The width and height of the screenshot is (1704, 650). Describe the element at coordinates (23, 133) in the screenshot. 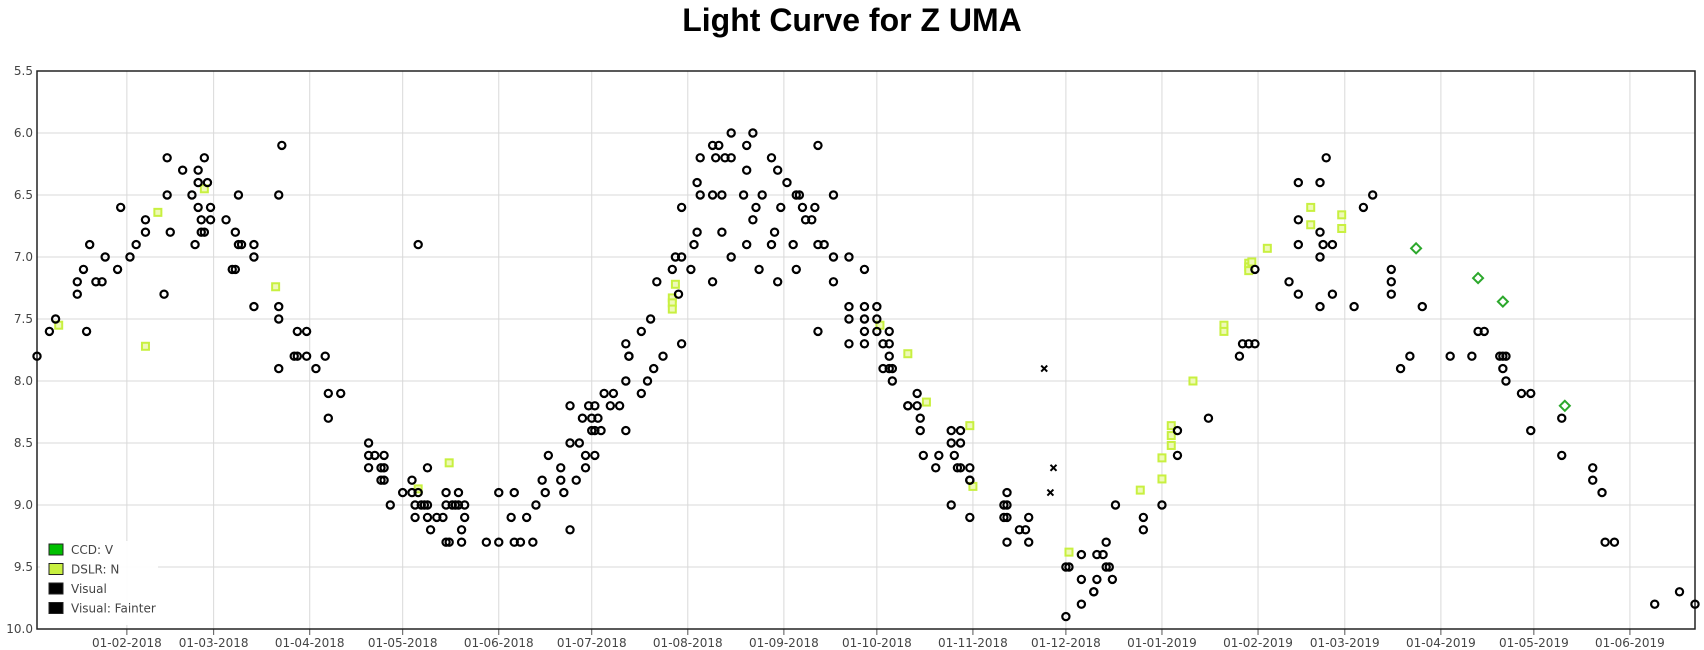

I see `y-tick-label: 6.0` at that location.